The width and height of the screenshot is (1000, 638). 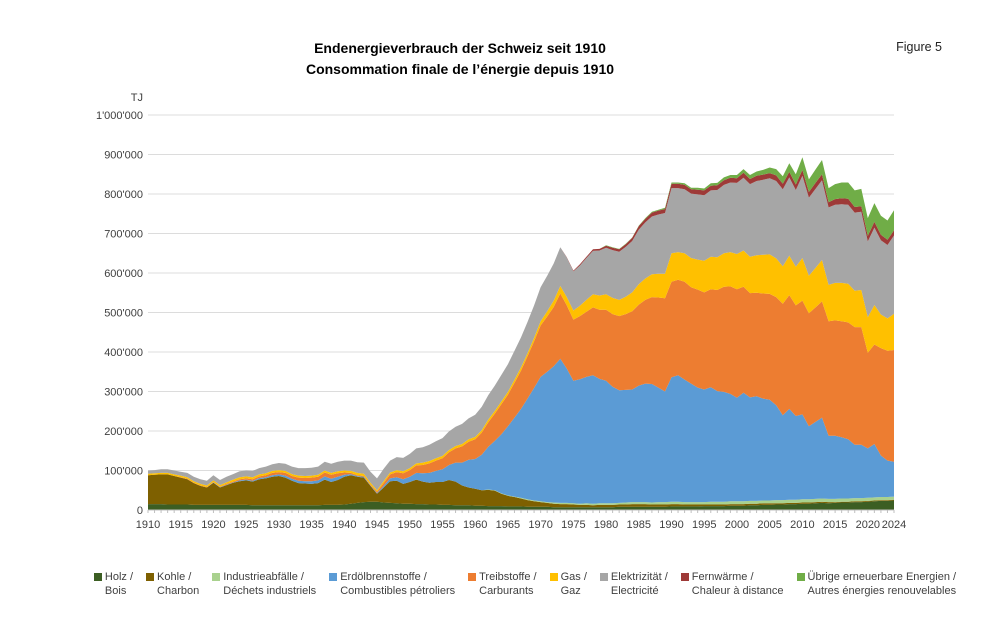 What do you see at coordinates (573, 577) in the screenshot?
I see `legend-label-de: Gas /` at bounding box center [573, 577].